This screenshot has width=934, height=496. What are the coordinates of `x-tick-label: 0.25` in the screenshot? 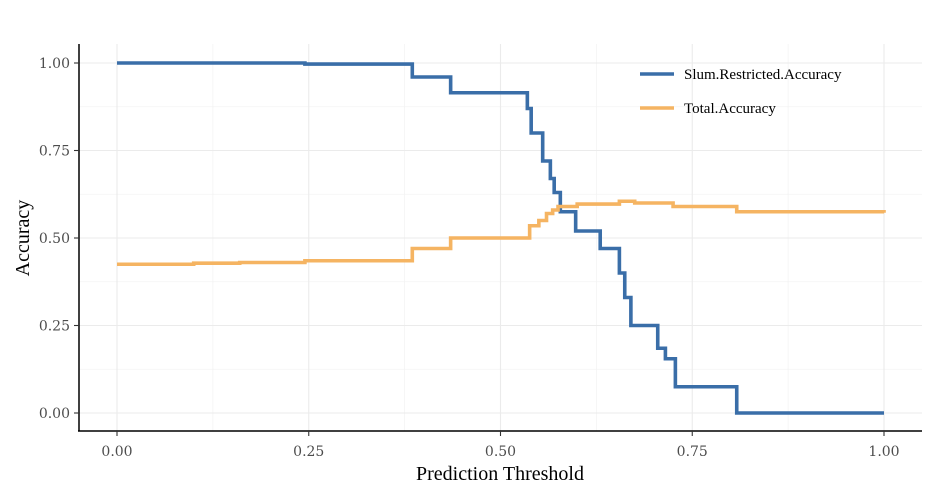 It's located at (308, 452).